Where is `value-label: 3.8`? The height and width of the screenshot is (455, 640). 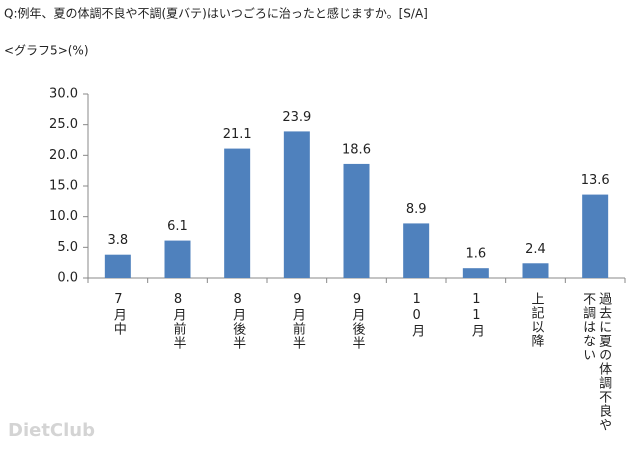
value-label: 3.8 is located at coordinates (117, 240).